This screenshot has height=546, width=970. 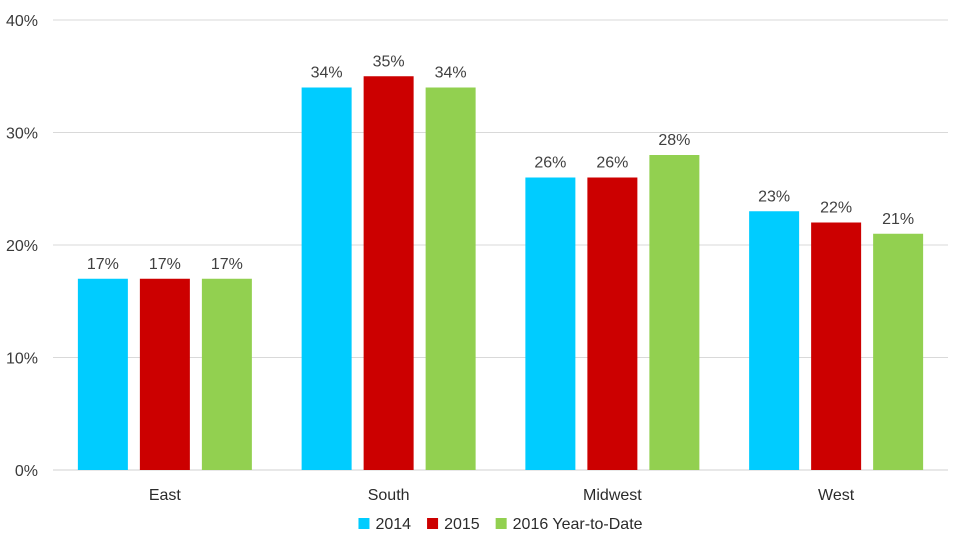 I want to click on y-axis: 0% 10% 20% 30% 40%, so click(x=22, y=246).